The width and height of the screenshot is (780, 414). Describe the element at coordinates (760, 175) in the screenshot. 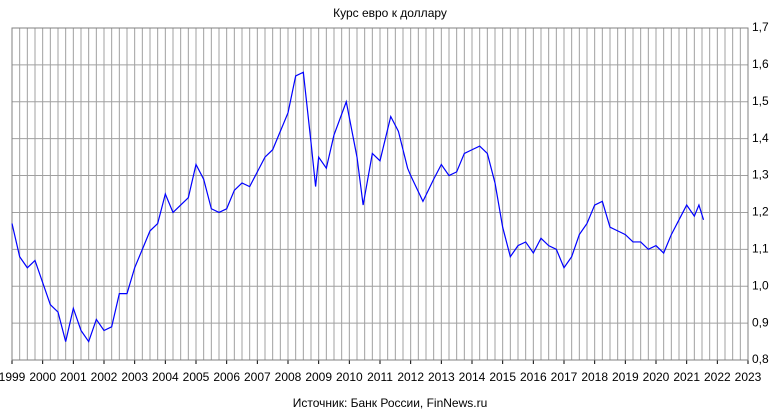

I see `y-tick-label: 1,3` at that location.